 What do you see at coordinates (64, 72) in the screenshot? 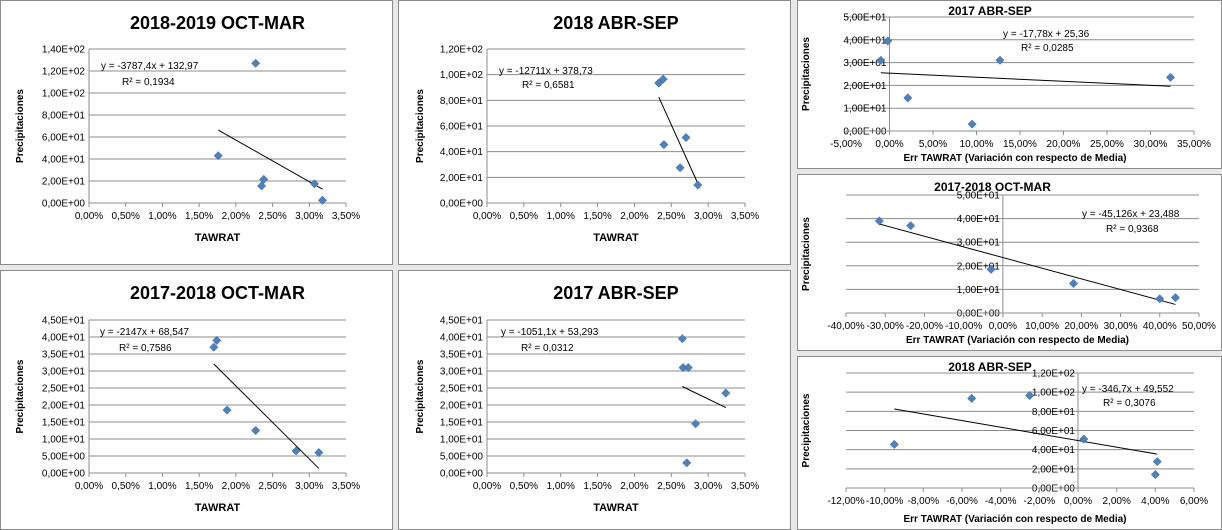
I see `y-tick-label: 1,20E+02` at bounding box center [64, 72].